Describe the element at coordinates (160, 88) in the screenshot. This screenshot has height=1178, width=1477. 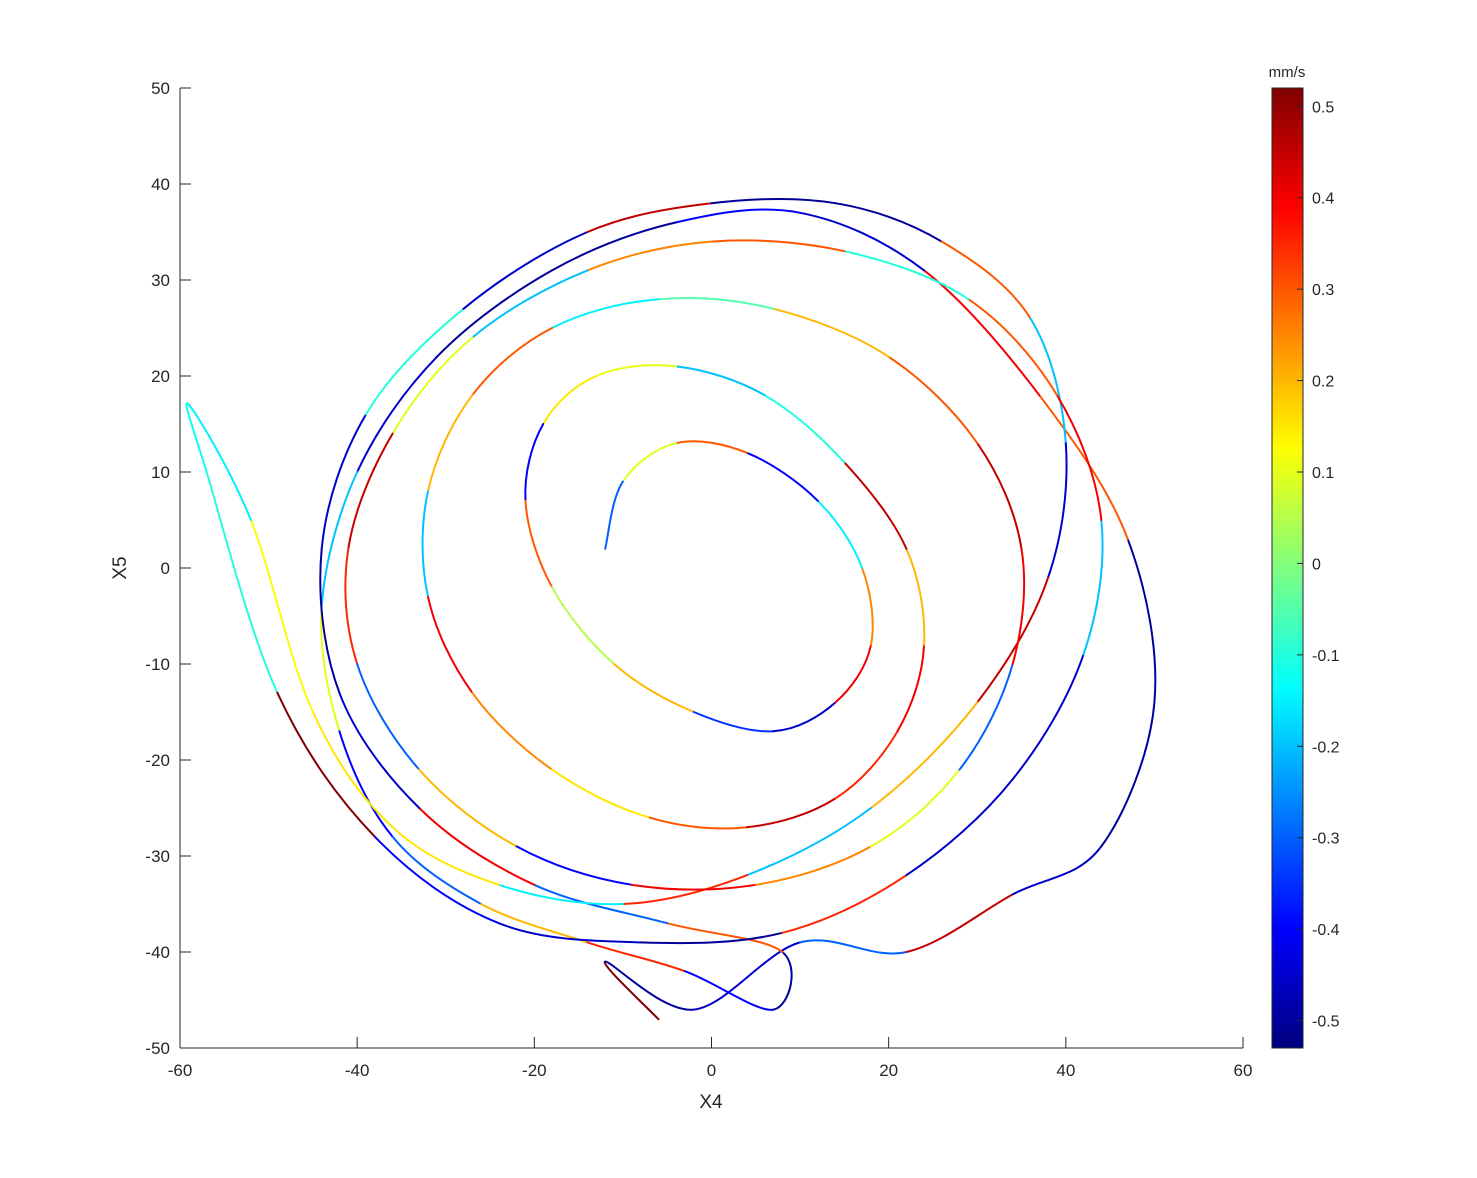
I see `y-tick-label: 50` at that location.